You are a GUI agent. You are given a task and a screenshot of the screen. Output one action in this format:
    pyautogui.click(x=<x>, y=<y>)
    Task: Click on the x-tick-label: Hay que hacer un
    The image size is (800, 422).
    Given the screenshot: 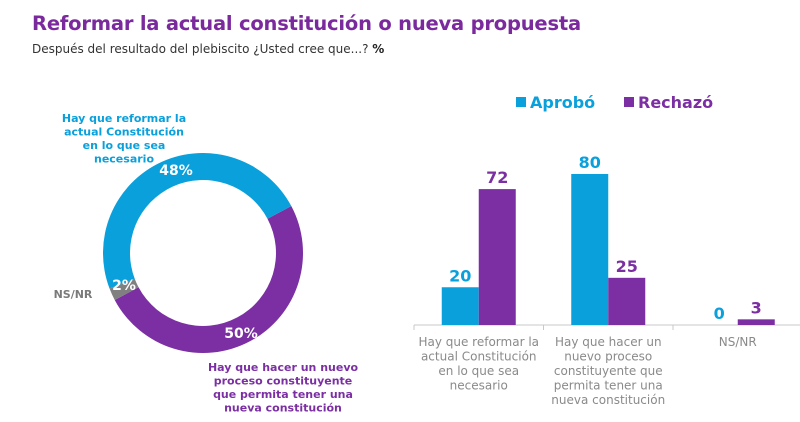 What is the action you would take?
    pyautogui.click(x=608, y=342)
    